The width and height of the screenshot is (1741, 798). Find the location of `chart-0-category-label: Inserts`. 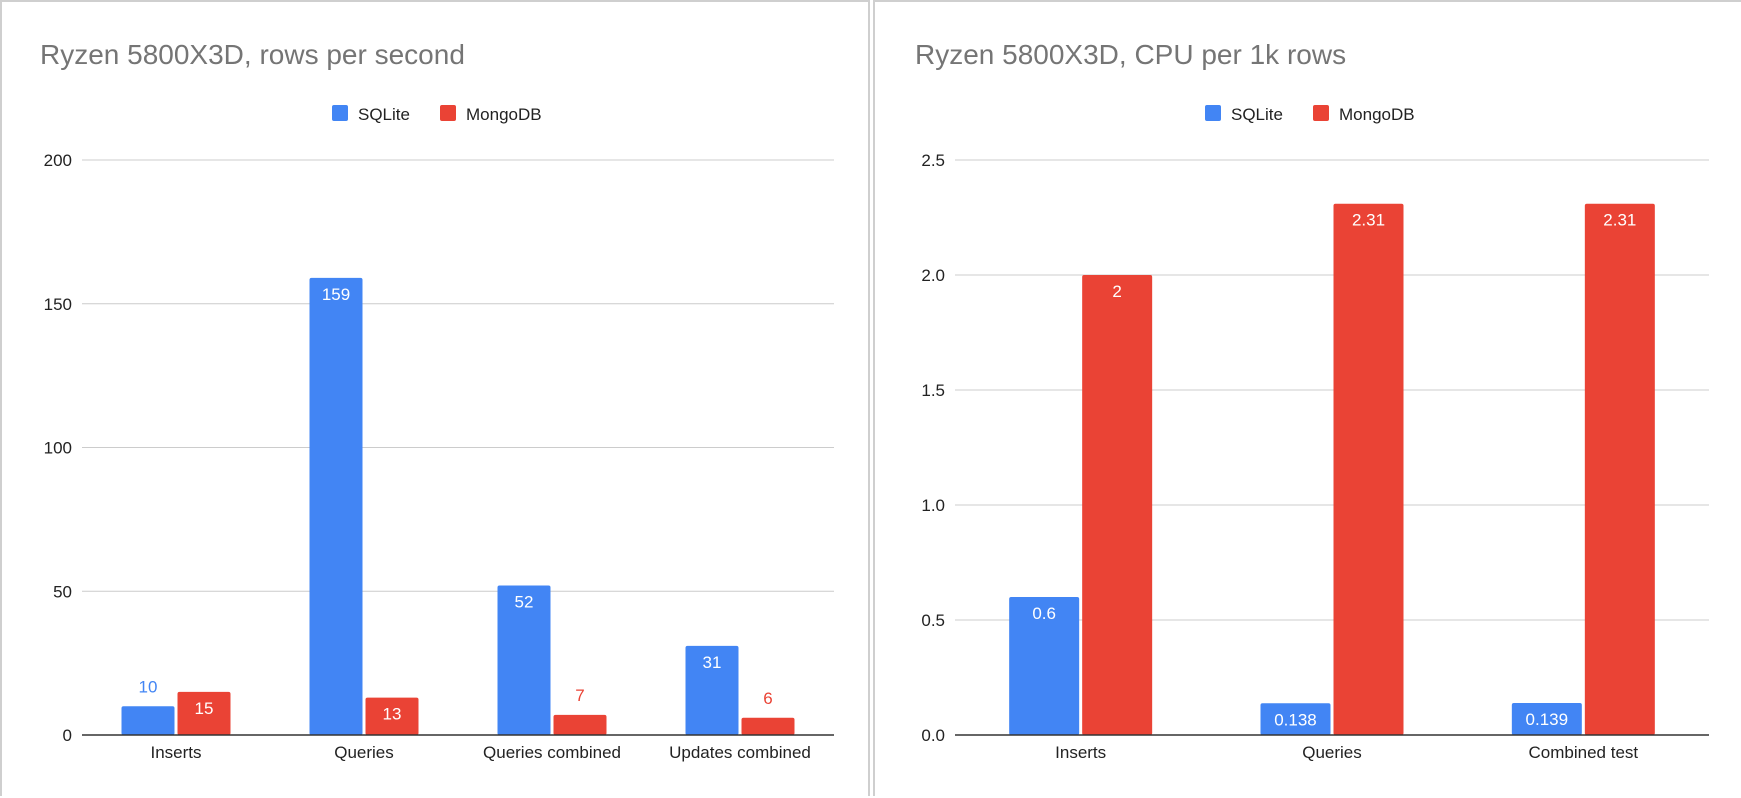

chart-0-category-label: Inserts is located at coordinates (175, 752).